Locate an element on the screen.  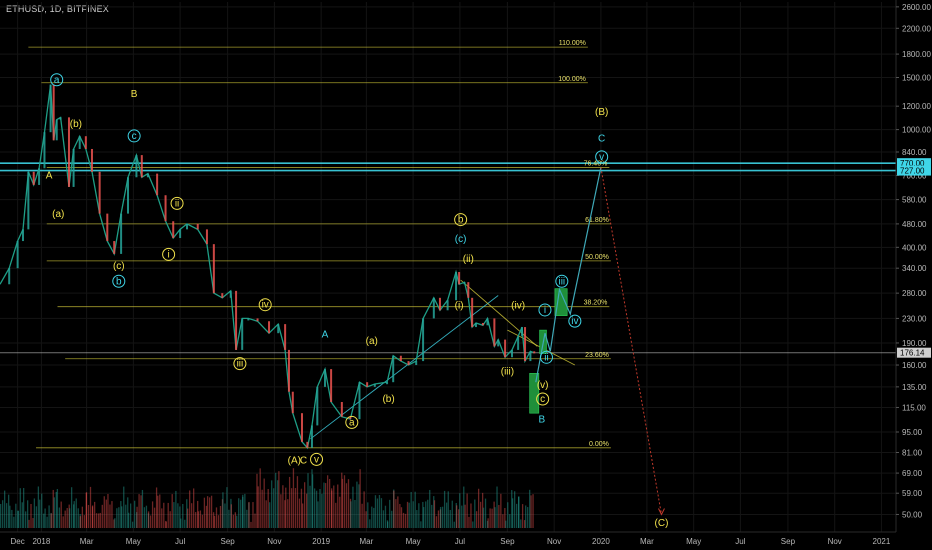
wave-label: A is located at coordinates (325, 334).